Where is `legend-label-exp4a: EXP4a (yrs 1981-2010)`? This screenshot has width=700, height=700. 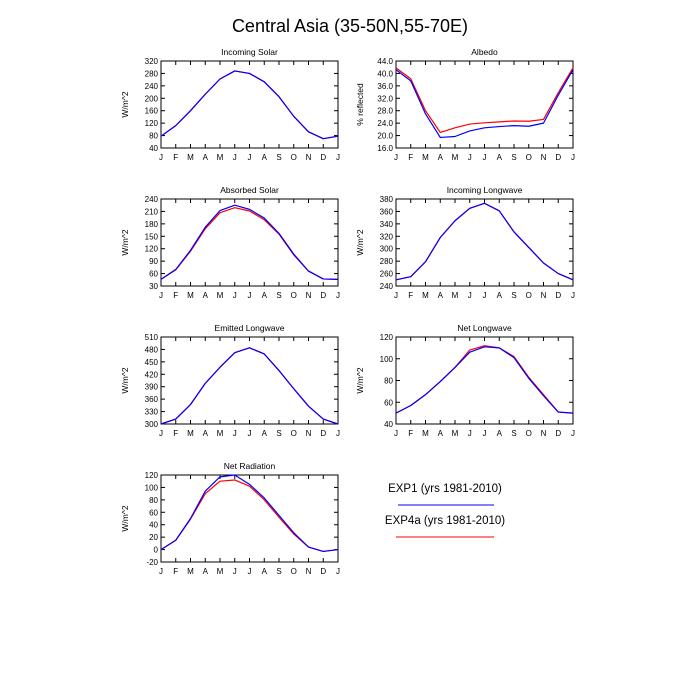 legend-label-exp4a: EXP4a (yrs 1981-2010) is located at coordinates (445, 521).